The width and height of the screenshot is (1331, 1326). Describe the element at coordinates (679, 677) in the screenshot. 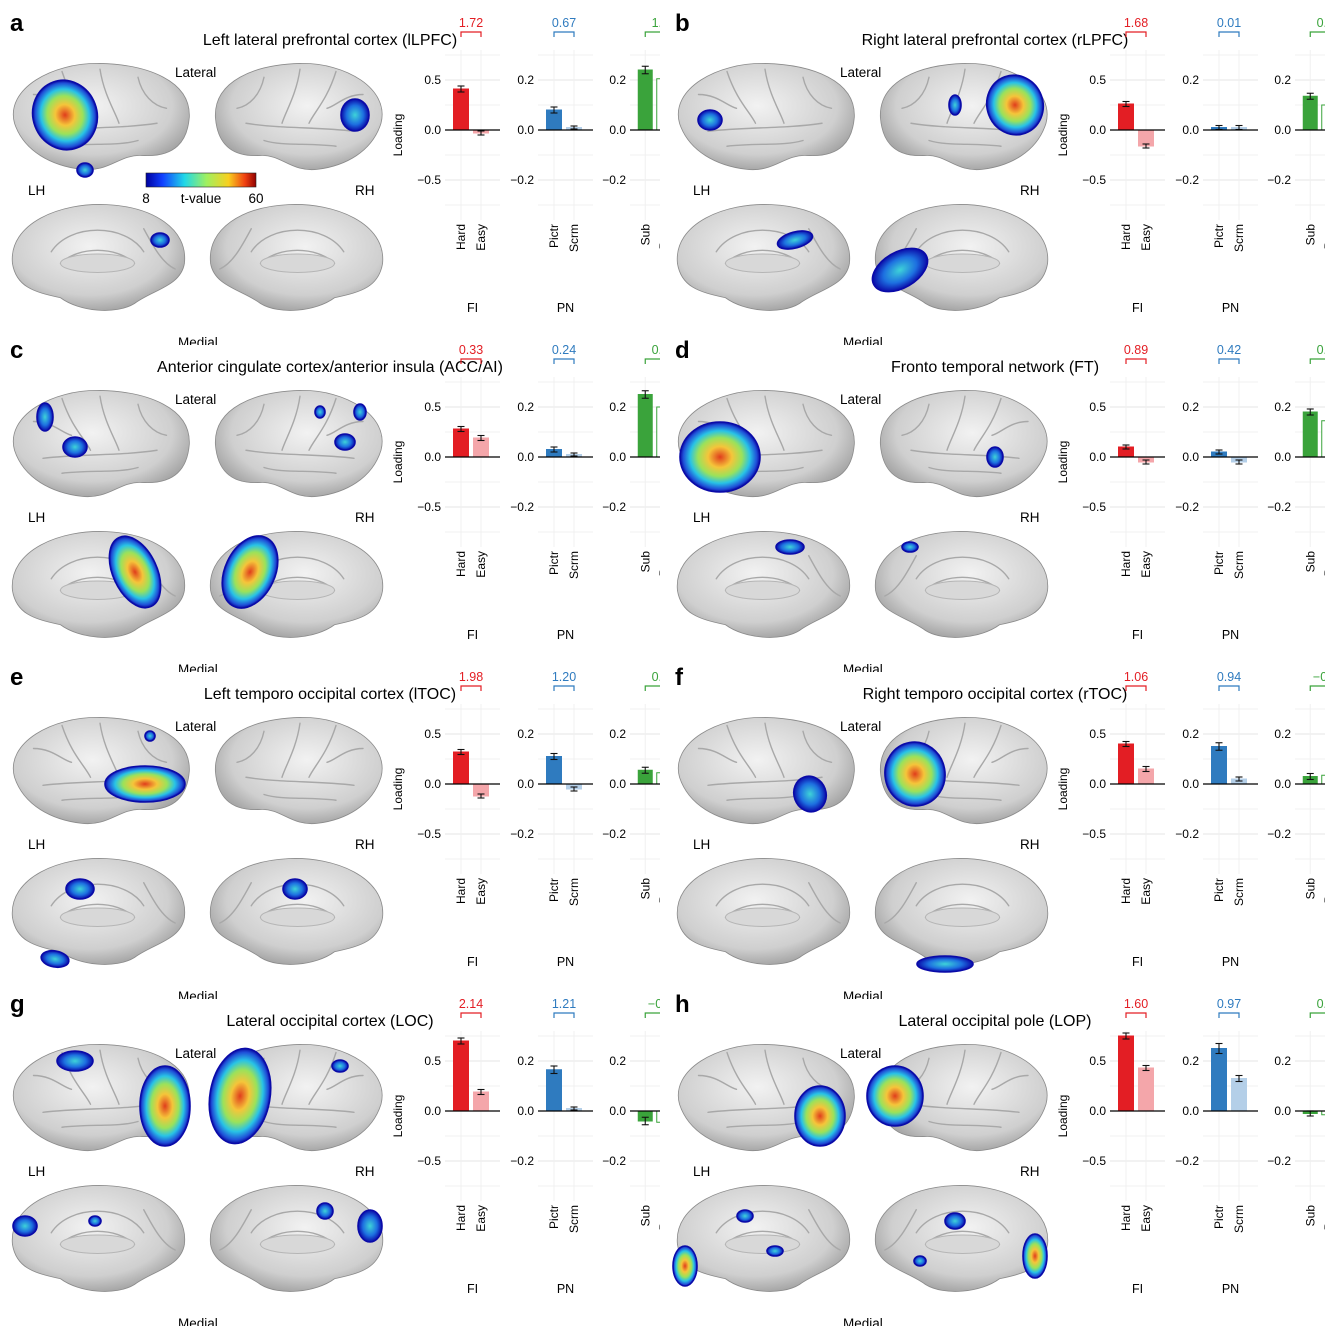

I see `panel-letter: f` at that location.